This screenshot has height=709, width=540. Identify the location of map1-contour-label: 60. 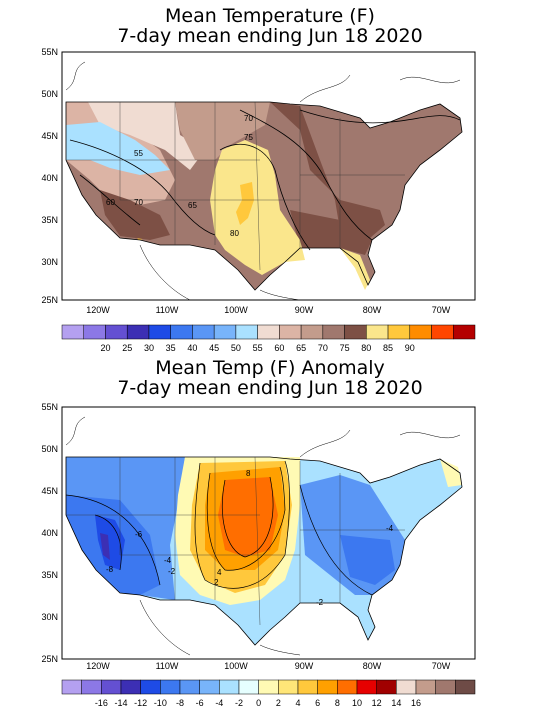
(110, 202).